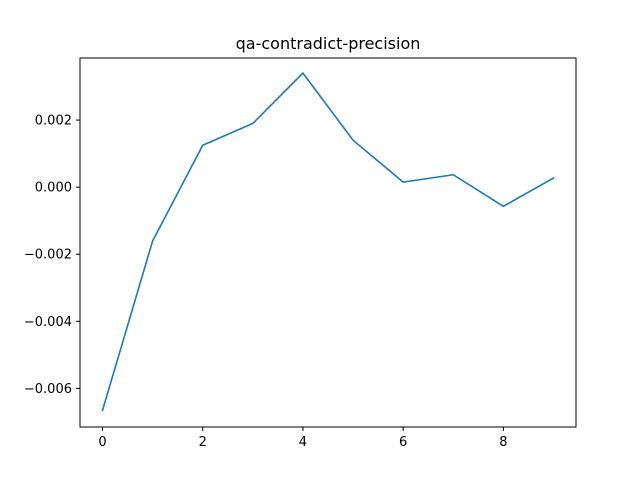 The height and width of the screenshot is (480, 640). What do you see at coordinates (328, 43) in the screenshot?
I see `chart-title: qa-contradict-precision` at bounding box center [328, 43].